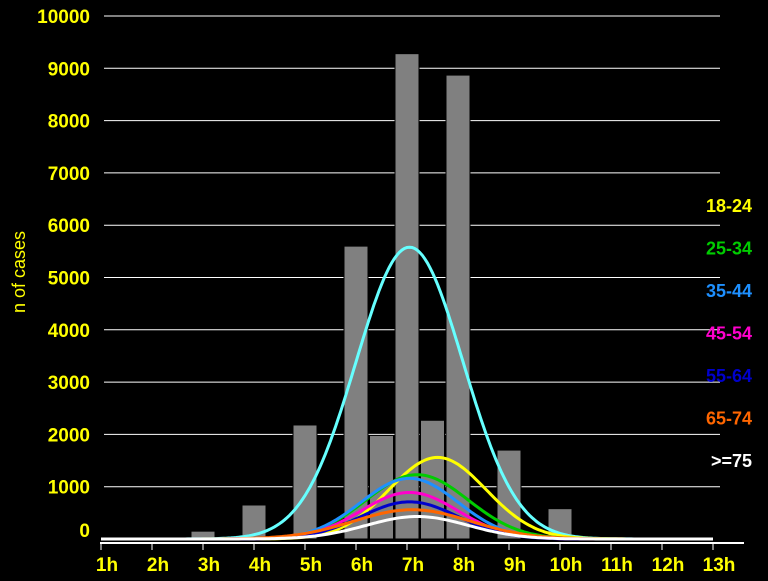 The image size is (768, 581). Describe the element at coordinates (311, 565) in the screenshot. I see `x-tick-label: 5h` at that location.